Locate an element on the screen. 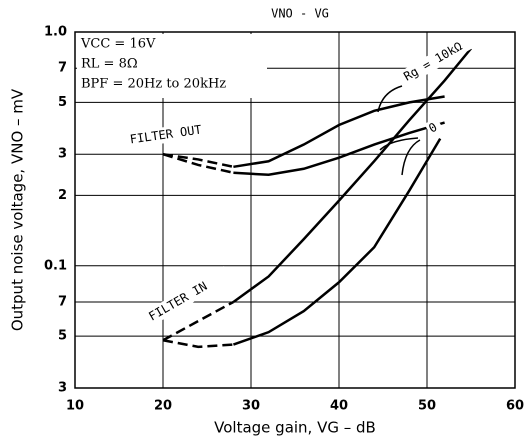 The image size is (528, 446). conditions-box is located at coordinates (172, 66).